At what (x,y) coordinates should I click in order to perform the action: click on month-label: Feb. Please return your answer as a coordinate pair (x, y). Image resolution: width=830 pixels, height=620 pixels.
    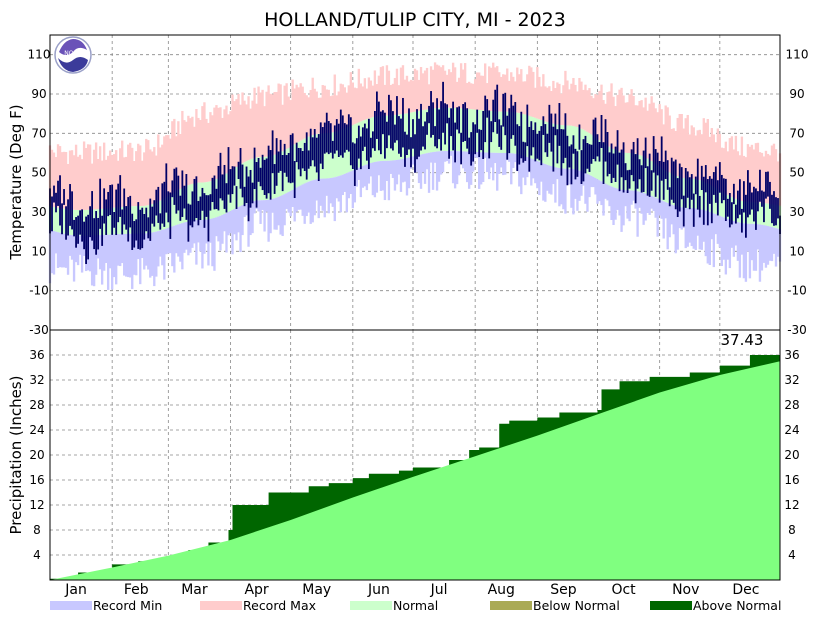
    Looking at the image, I should click on (136, 590).